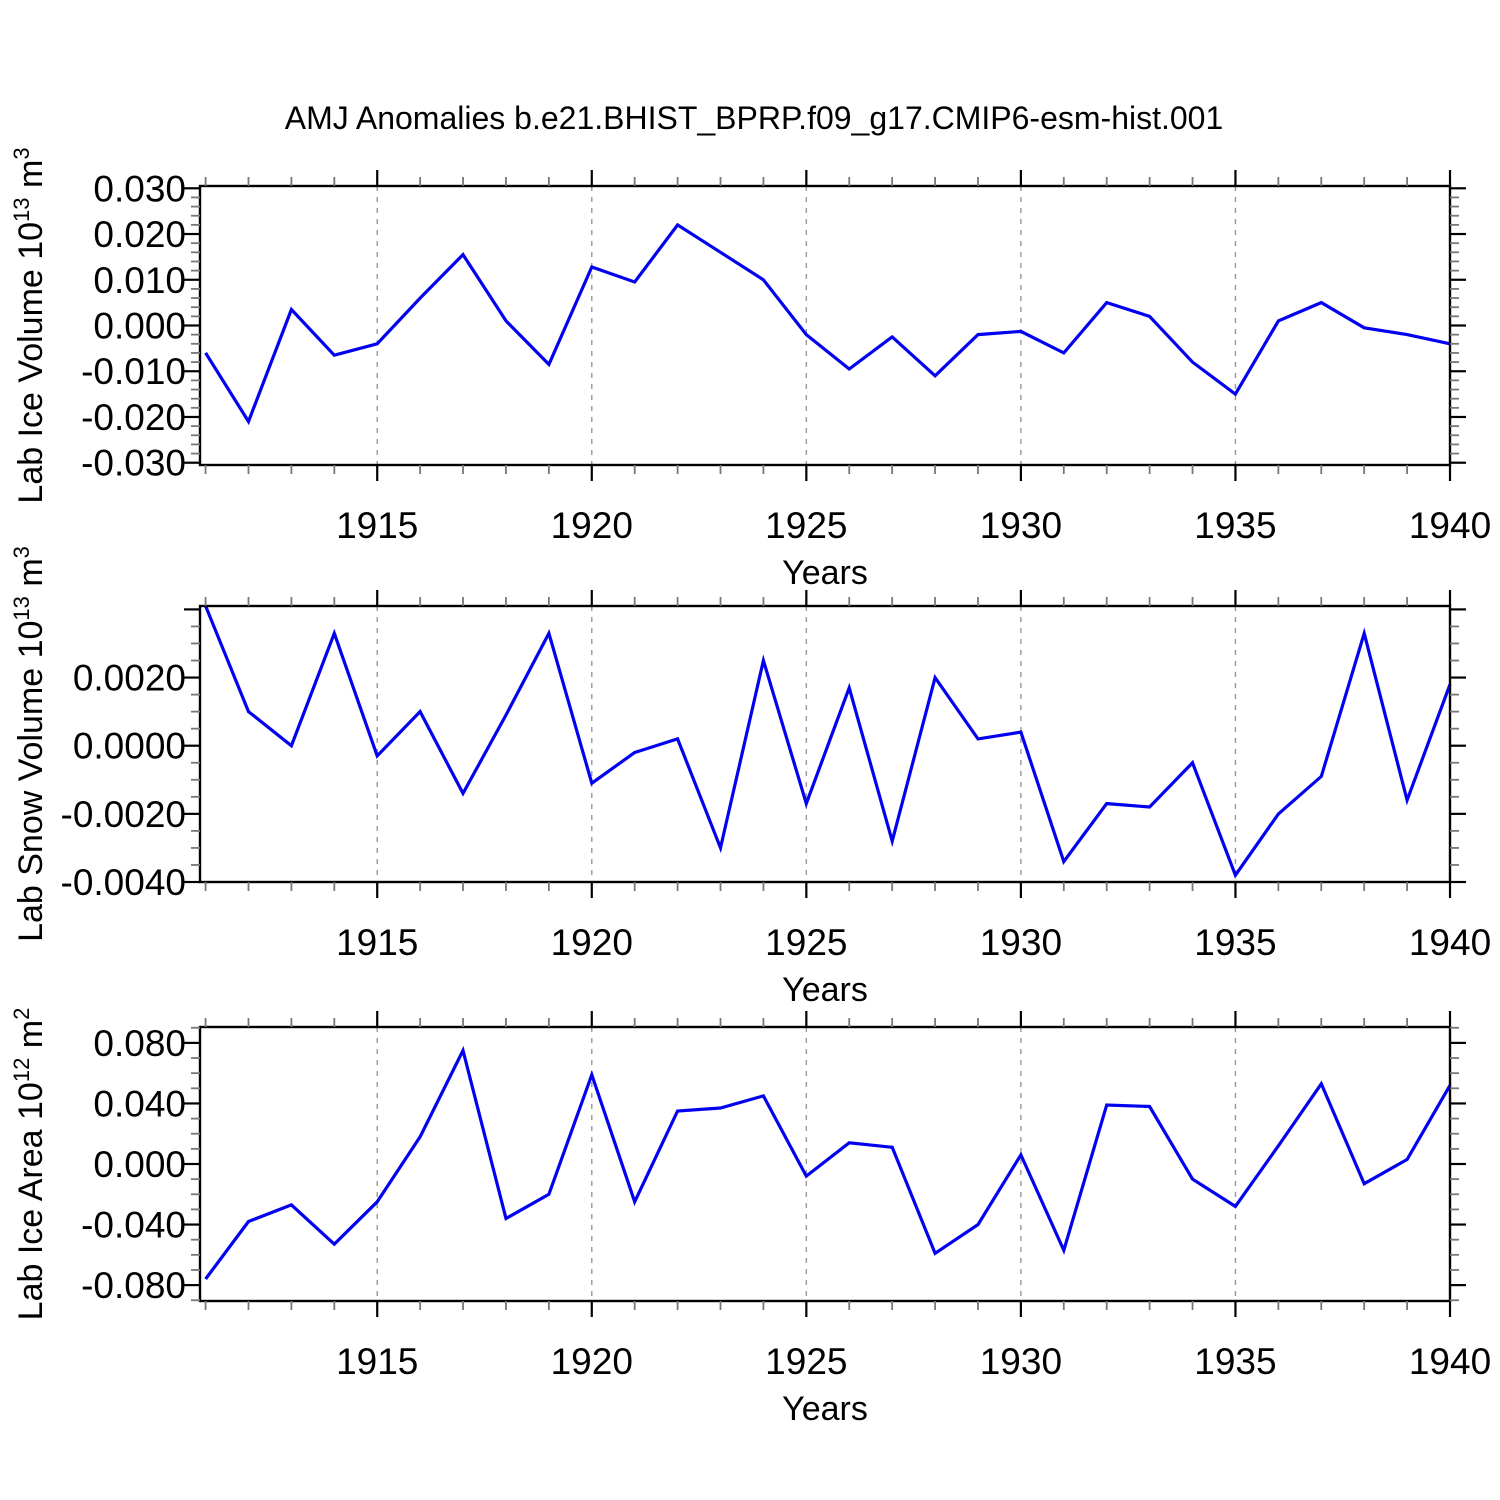 Image resolution: width=1500 pixels, height=1500 pixels. I want to click on lab-ice-area-y-tick-label: 0.040, so click(139, 1103).